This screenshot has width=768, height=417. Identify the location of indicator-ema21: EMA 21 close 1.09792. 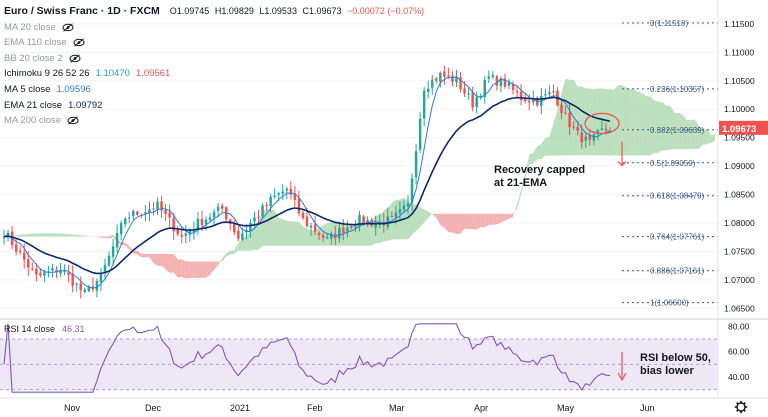
(215, 106).